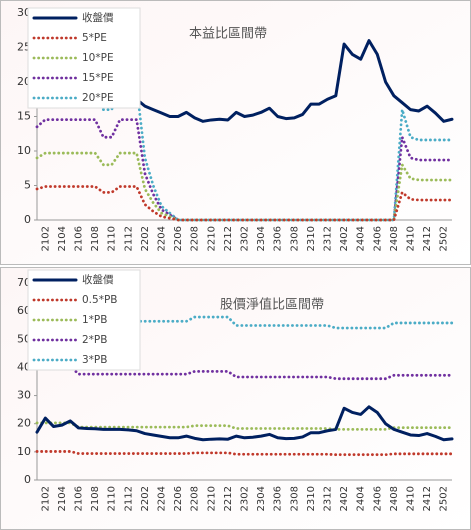 Image resolution: width=471 pixels, height=530 pixels. Describe the element at coordinates (228, 34) in the screenshot. I see `chart-title: 本益比區間帶` at that location.